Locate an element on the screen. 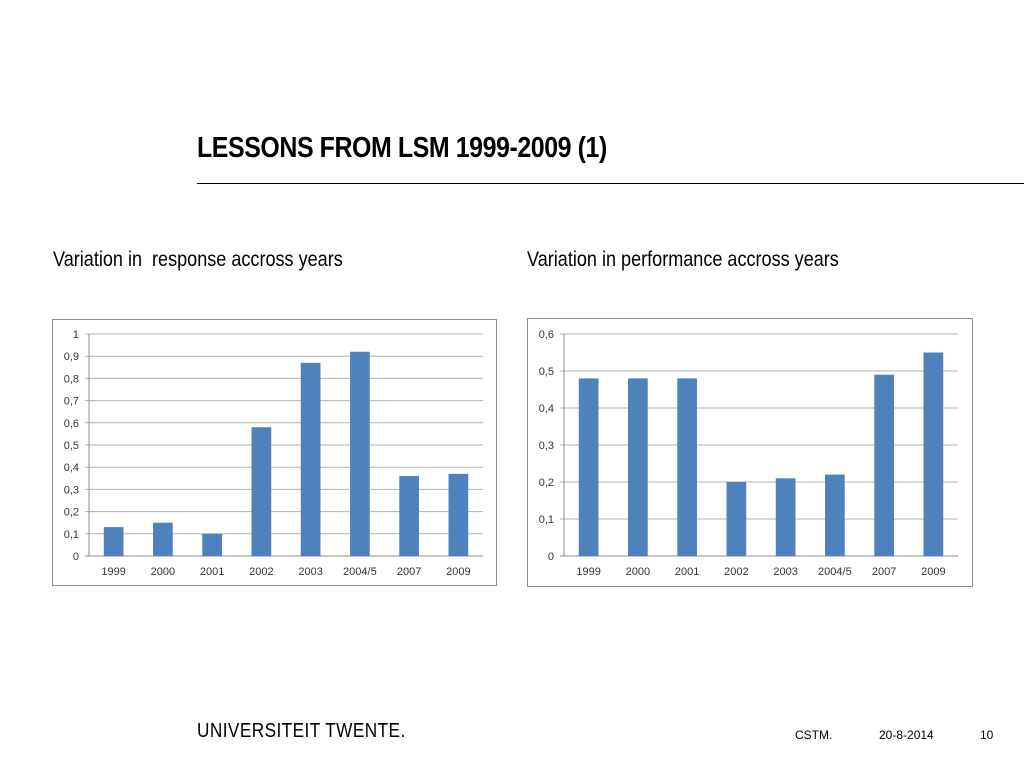 Image resolution: width=1024 pixels, height=768 pixels. y-tick-label: 0,7 is located at coordinates (71, 402).